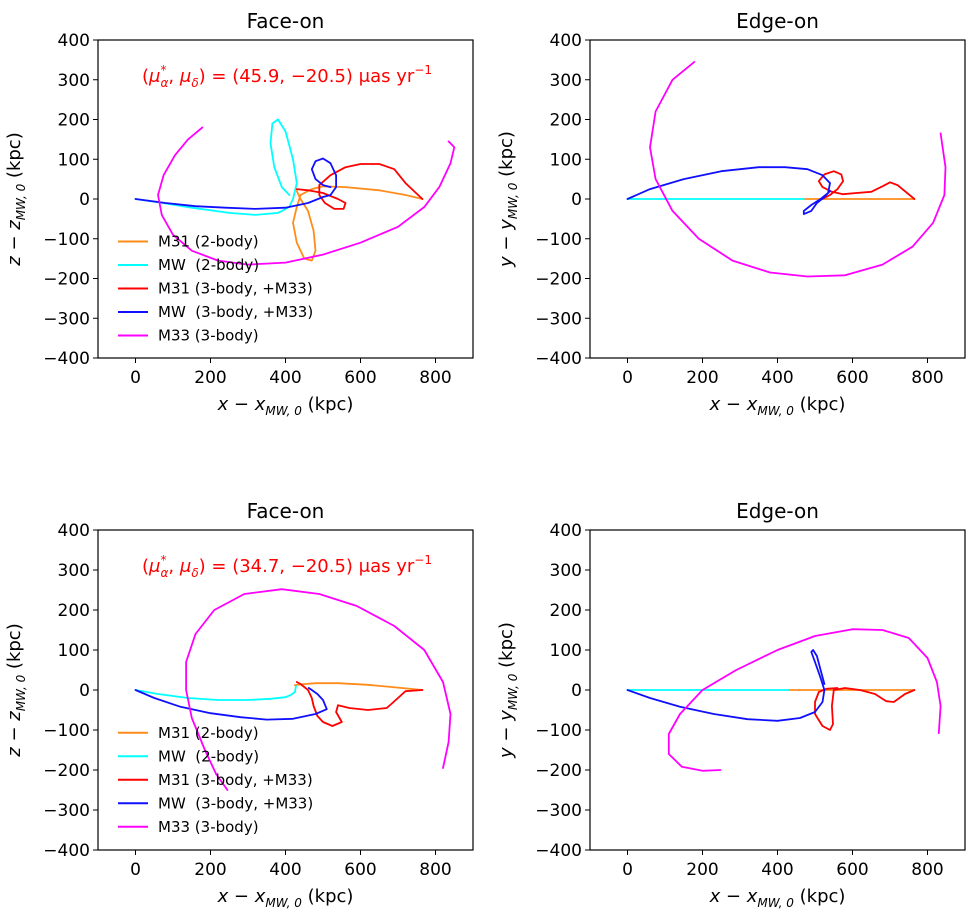 This screenshot has width=975, height=923. Describe the element at coordinates (287, 76) in the screenshot. I see `proper-motion-annotation: (μ* α, μδ) = (45.9, −20.5) μas yr−1` at that location.